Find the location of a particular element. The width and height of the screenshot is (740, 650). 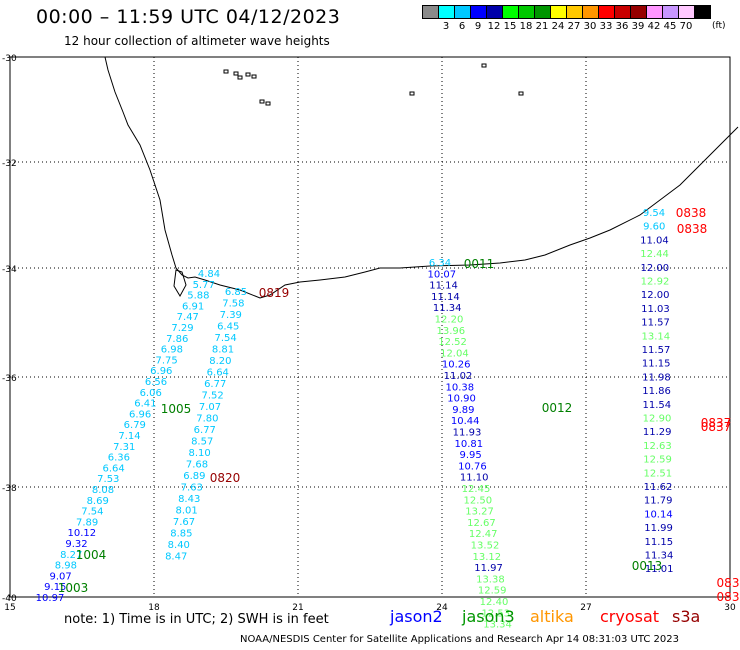

legend-label: 42 is located at coordinates (654, 26).